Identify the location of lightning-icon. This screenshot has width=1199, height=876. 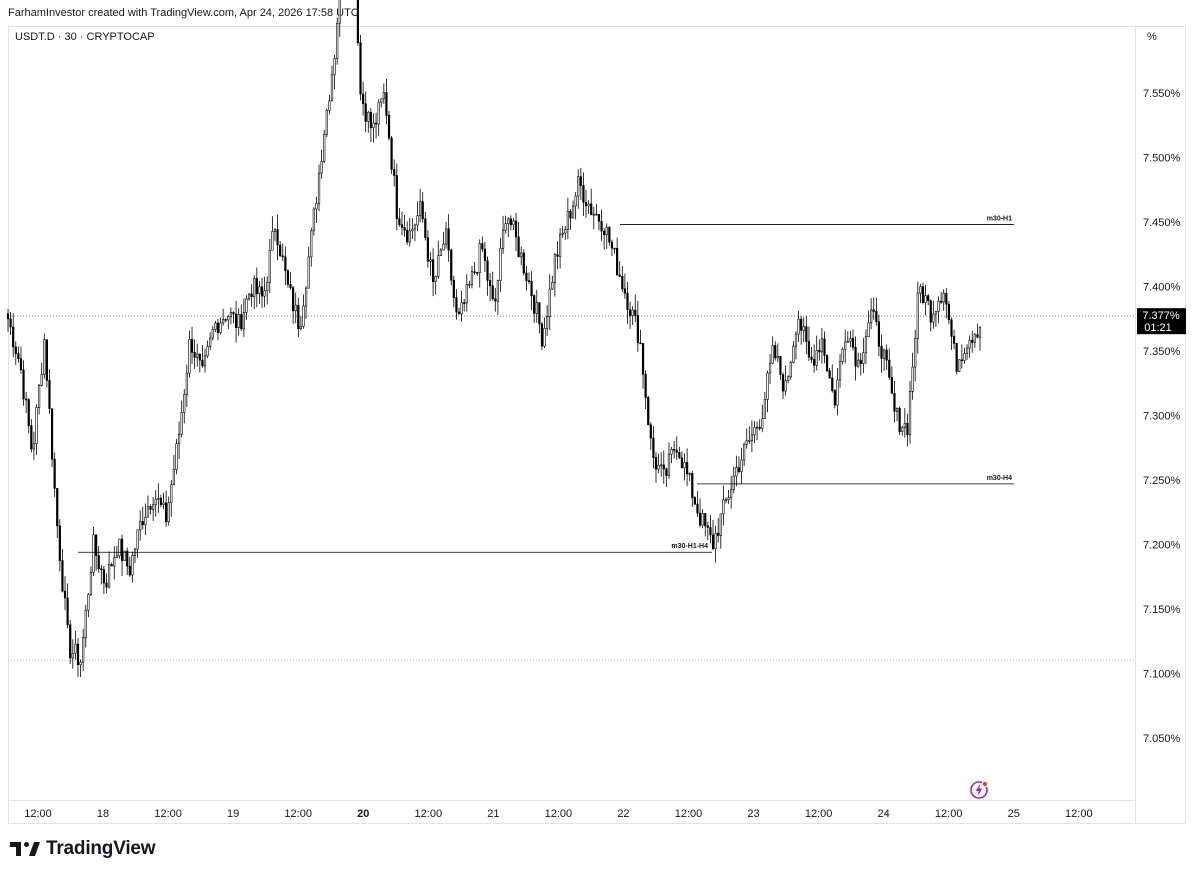
(979, 790).